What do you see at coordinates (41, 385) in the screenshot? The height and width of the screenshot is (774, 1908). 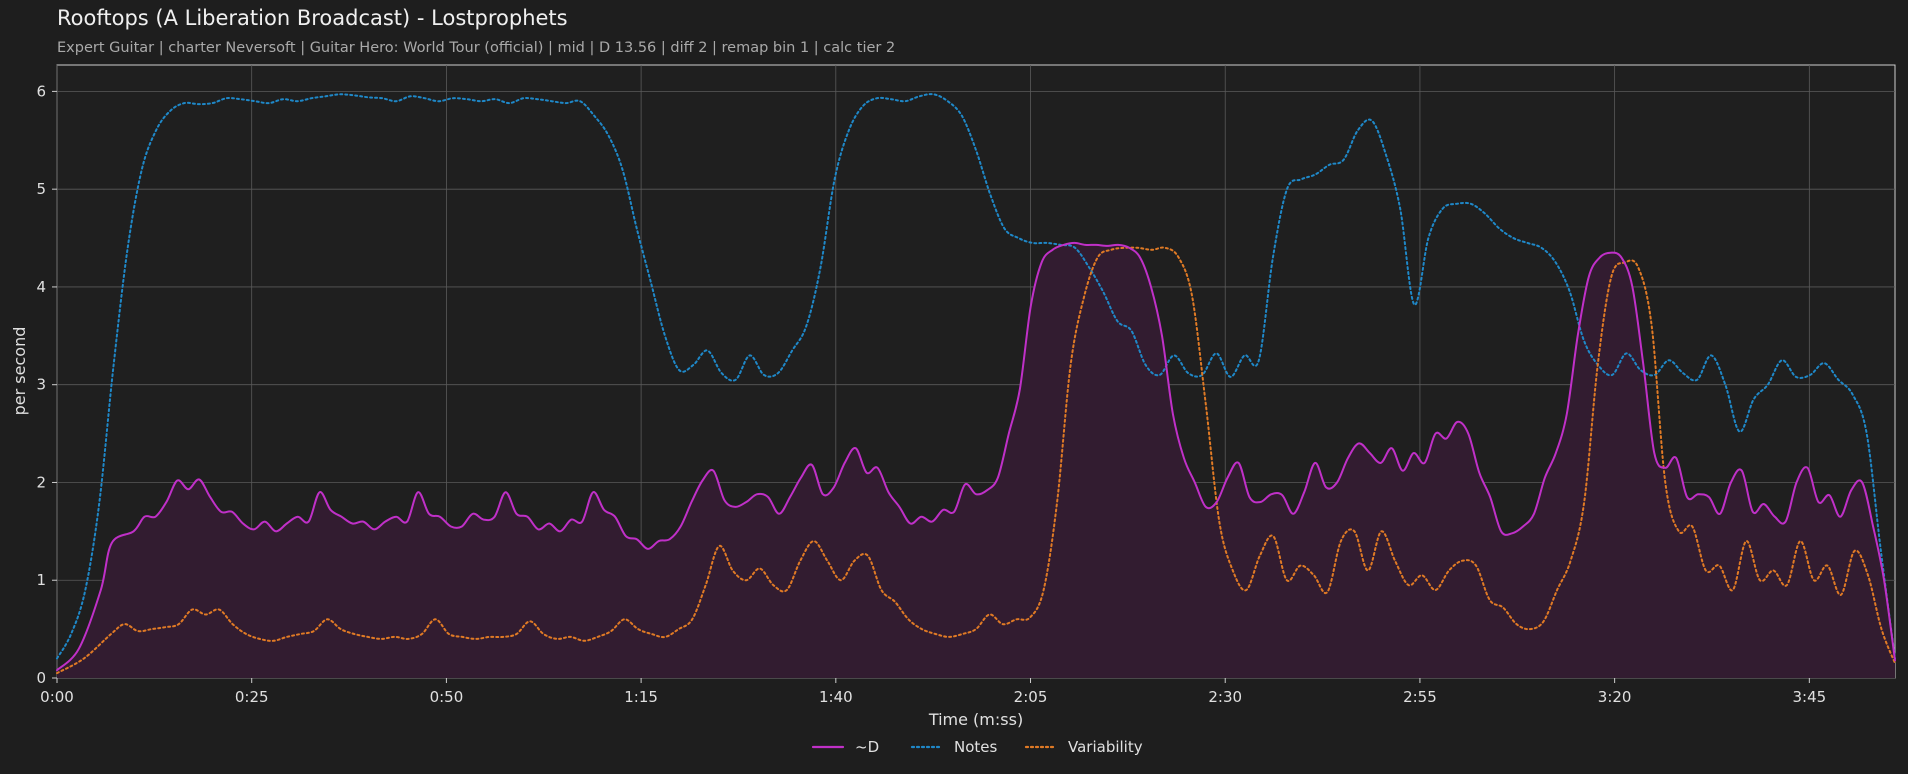 I see `y-tick-label: 3` at bounding box center [41, 385].